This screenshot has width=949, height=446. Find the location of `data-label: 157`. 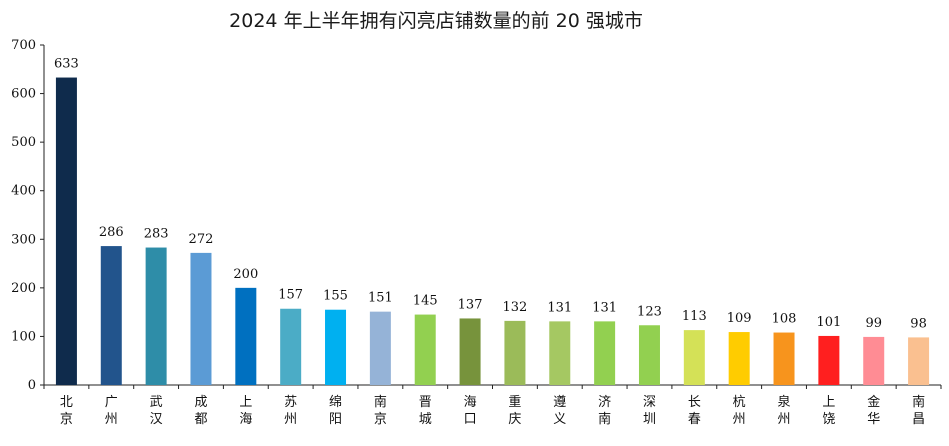

data-label: 157 is located at coordinates (290, 295).